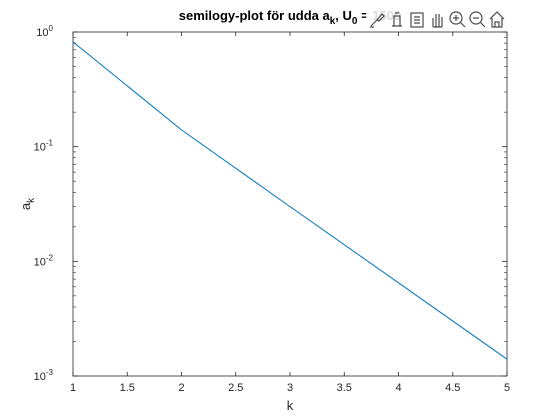 This screenshot has width=560, height=420. I want to click on zoom-in-icon, so click(457, 19).